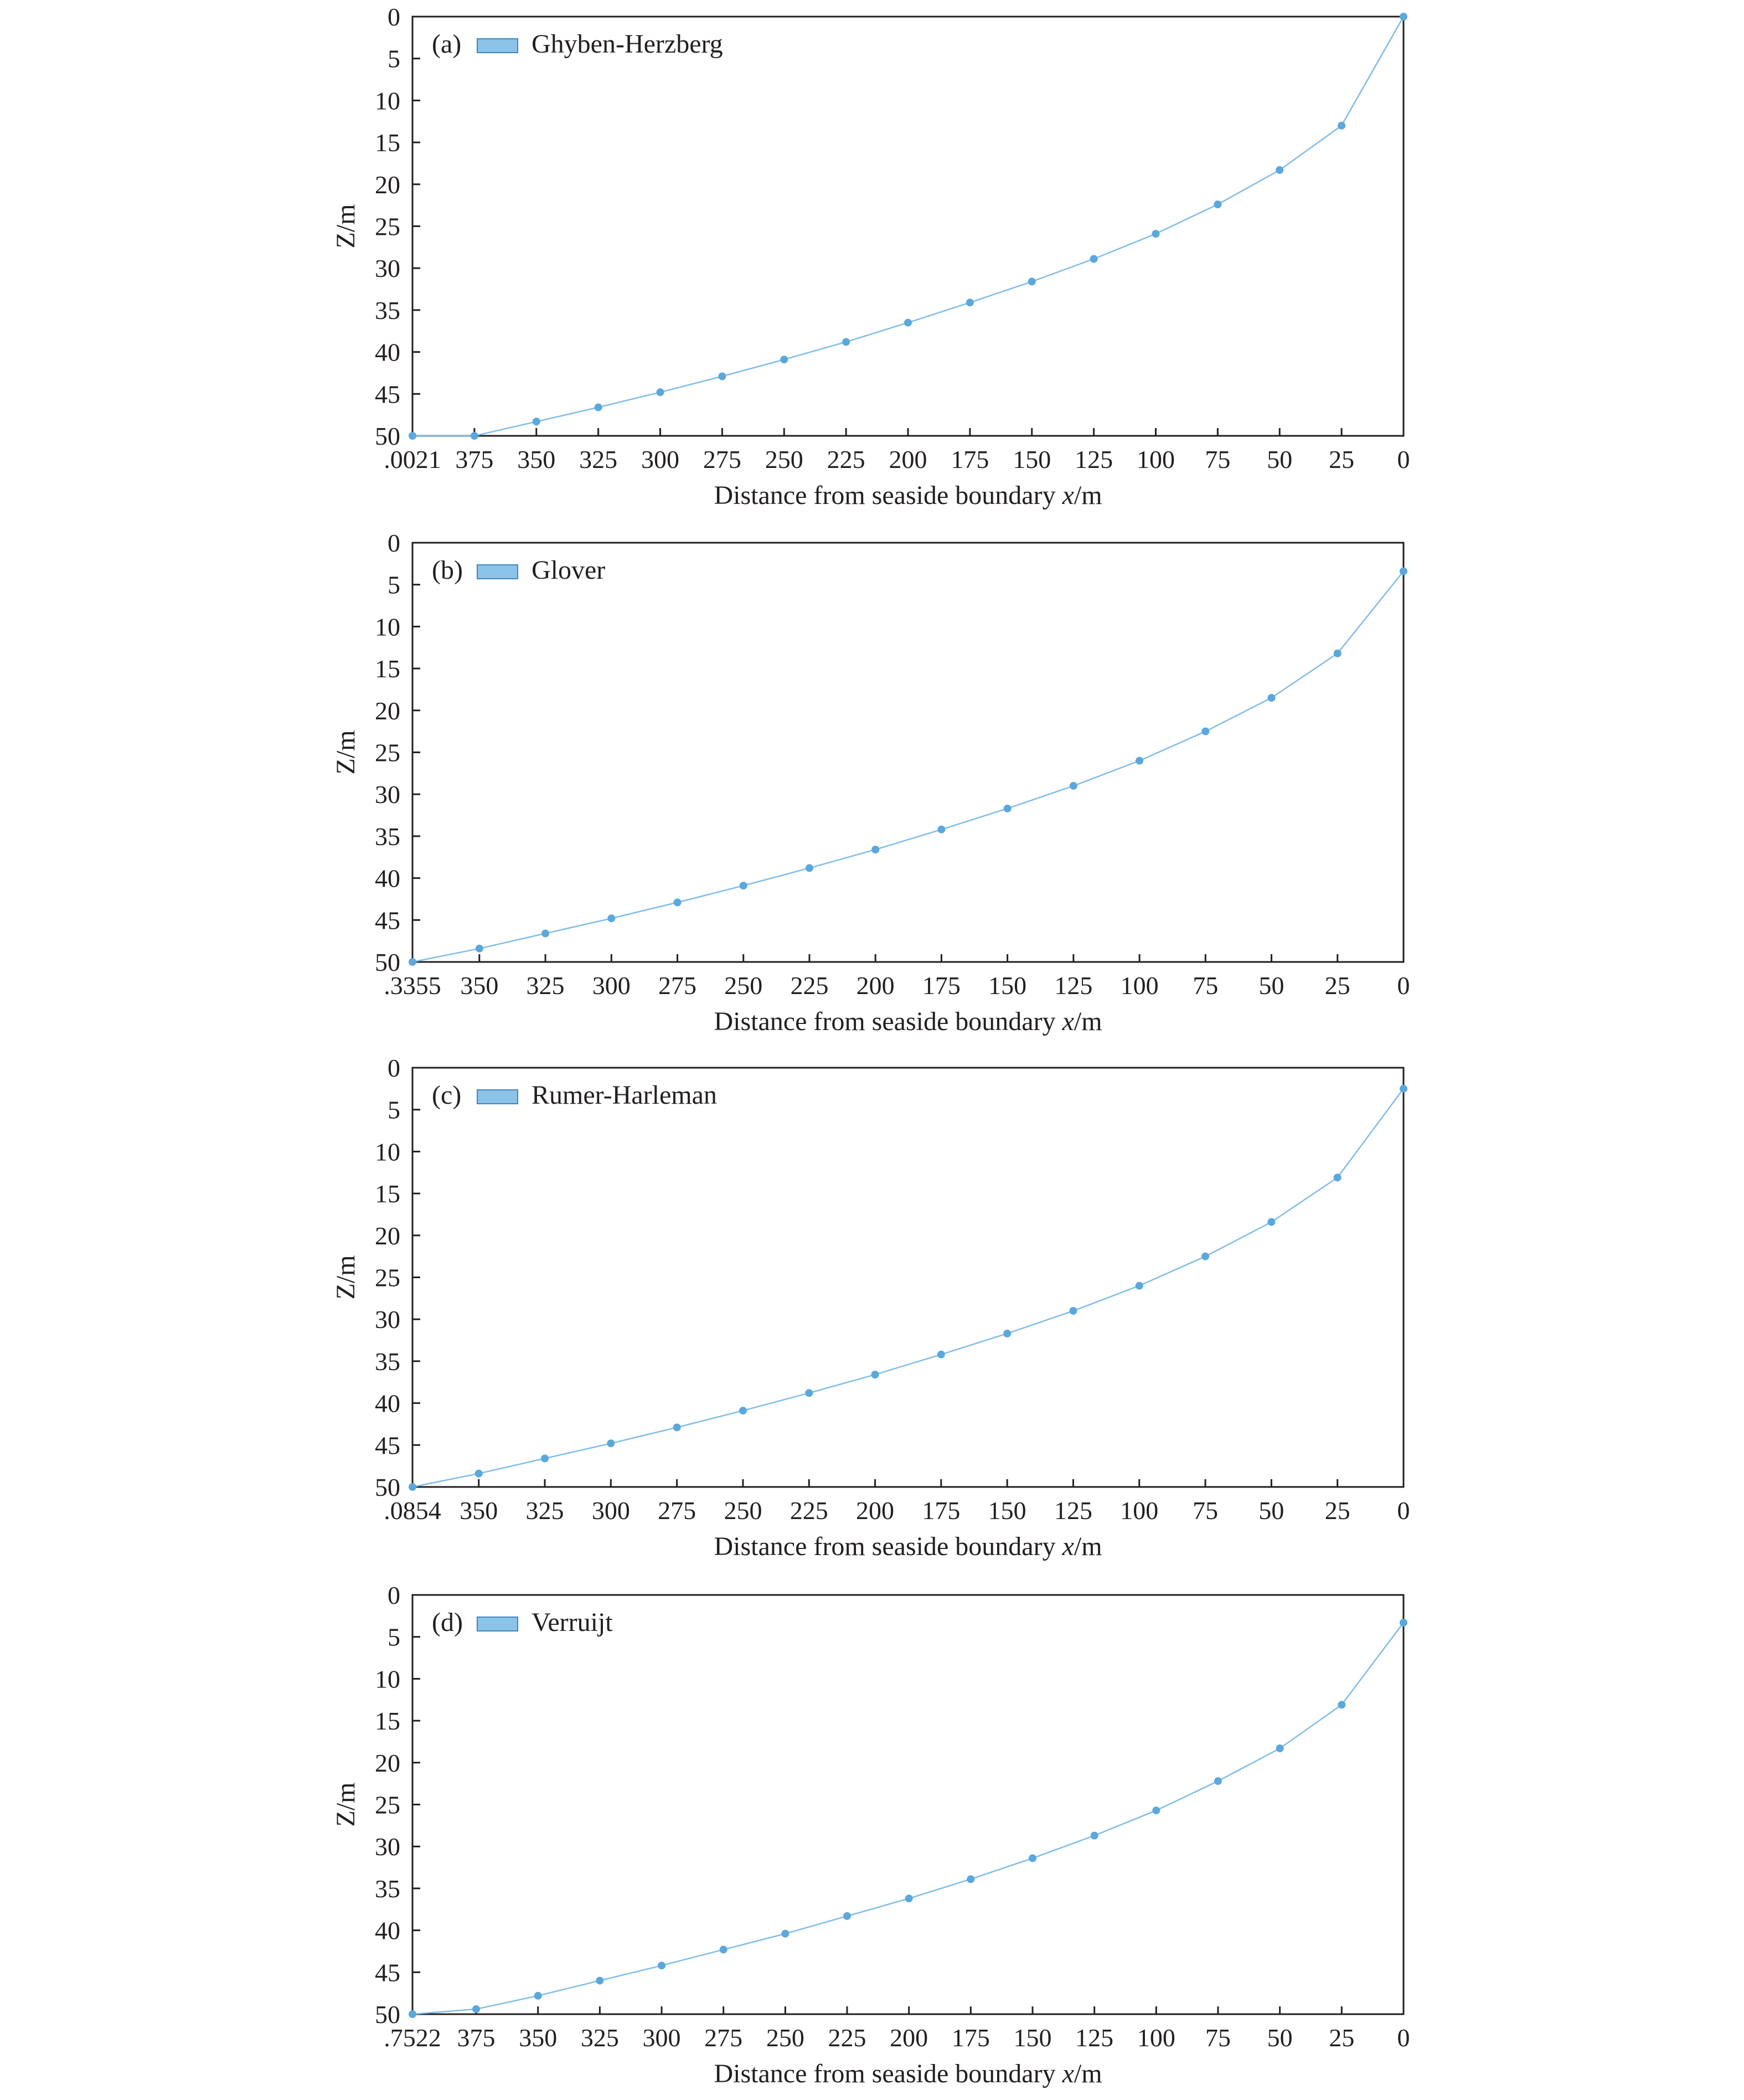 The image size is (1744, 2100). I want to click on x-tick-label: .0021, so click(412, 459).